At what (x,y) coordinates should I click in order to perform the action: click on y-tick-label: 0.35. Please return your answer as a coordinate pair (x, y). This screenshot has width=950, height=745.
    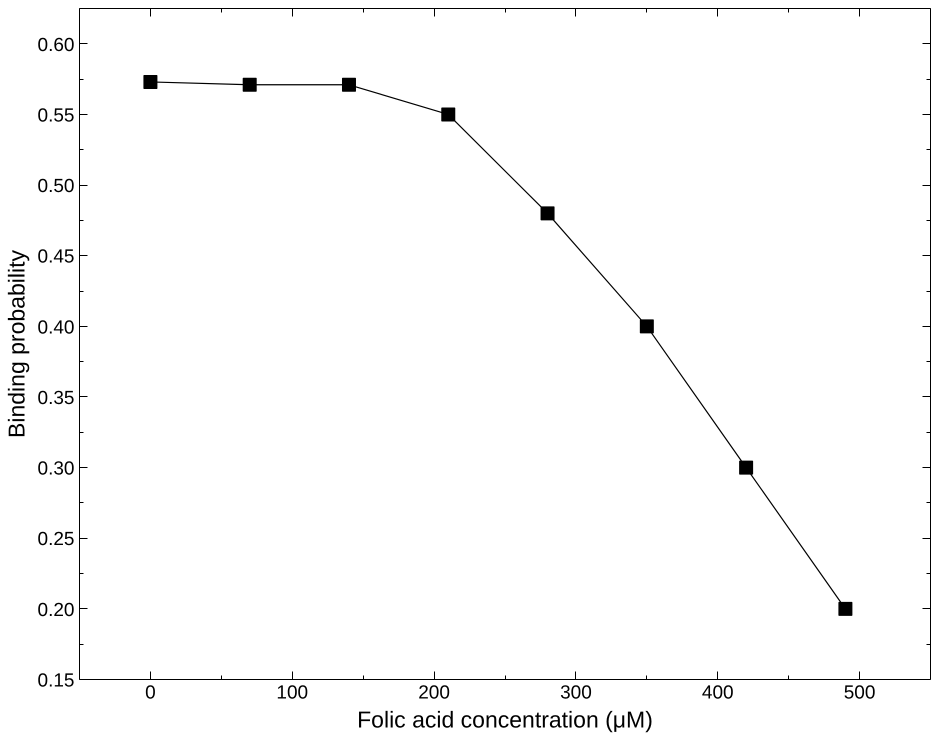
    Looking at the image, I should click on (56, 398).